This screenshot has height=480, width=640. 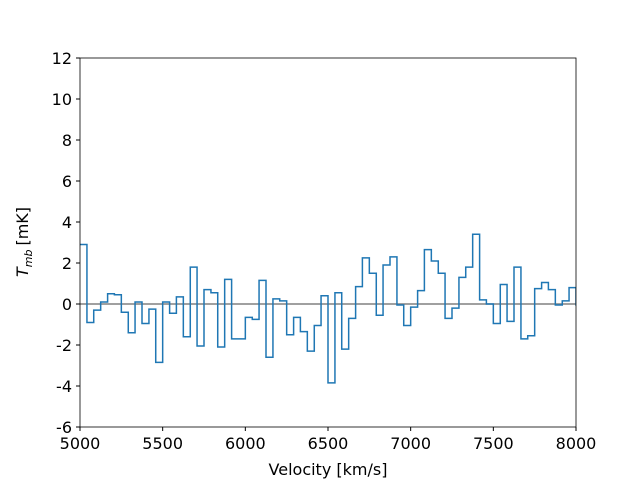 I want to click on y-tick-label: -4, so click(x=64, y=386).